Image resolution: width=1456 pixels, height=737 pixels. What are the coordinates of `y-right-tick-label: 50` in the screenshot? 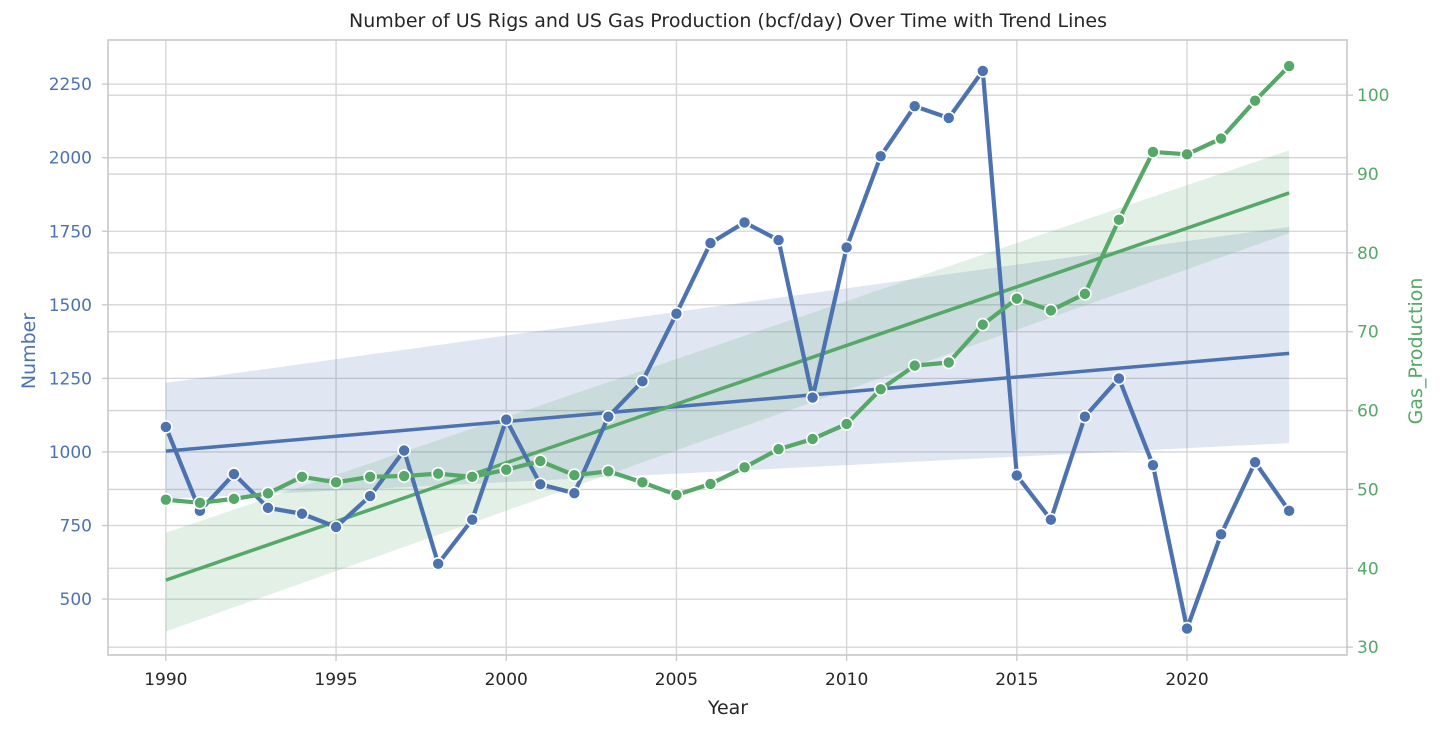 It's located at (1368, 490).